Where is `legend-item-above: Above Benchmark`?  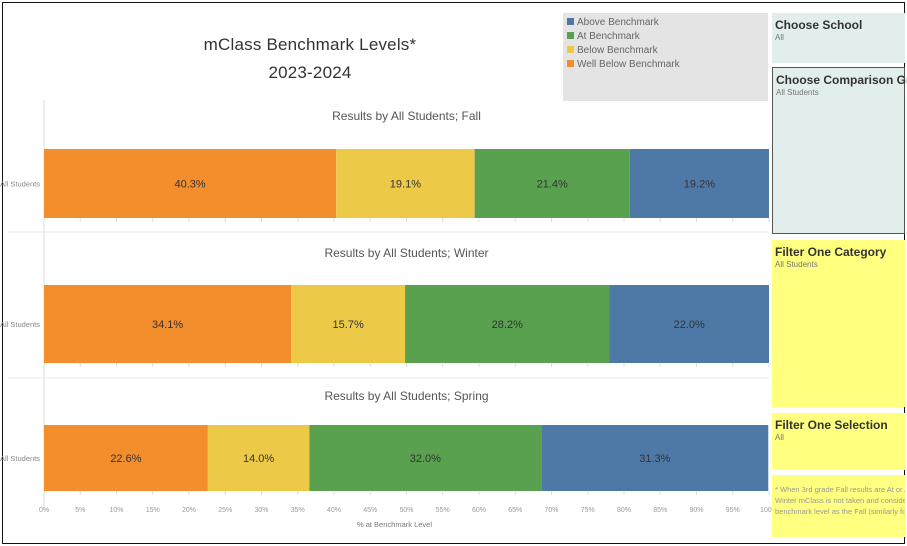 legend-item-above: Above Benchmark is located at coordinates (613, 23).